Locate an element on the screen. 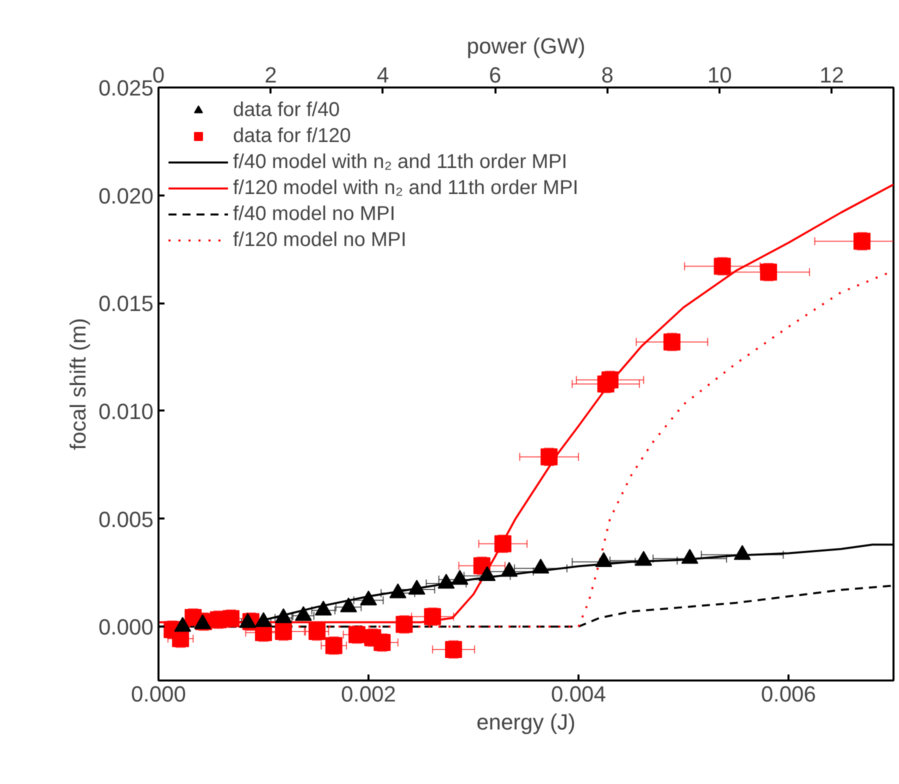  legend-label: f/120 model no MPI is located at coordinates (319, 240).